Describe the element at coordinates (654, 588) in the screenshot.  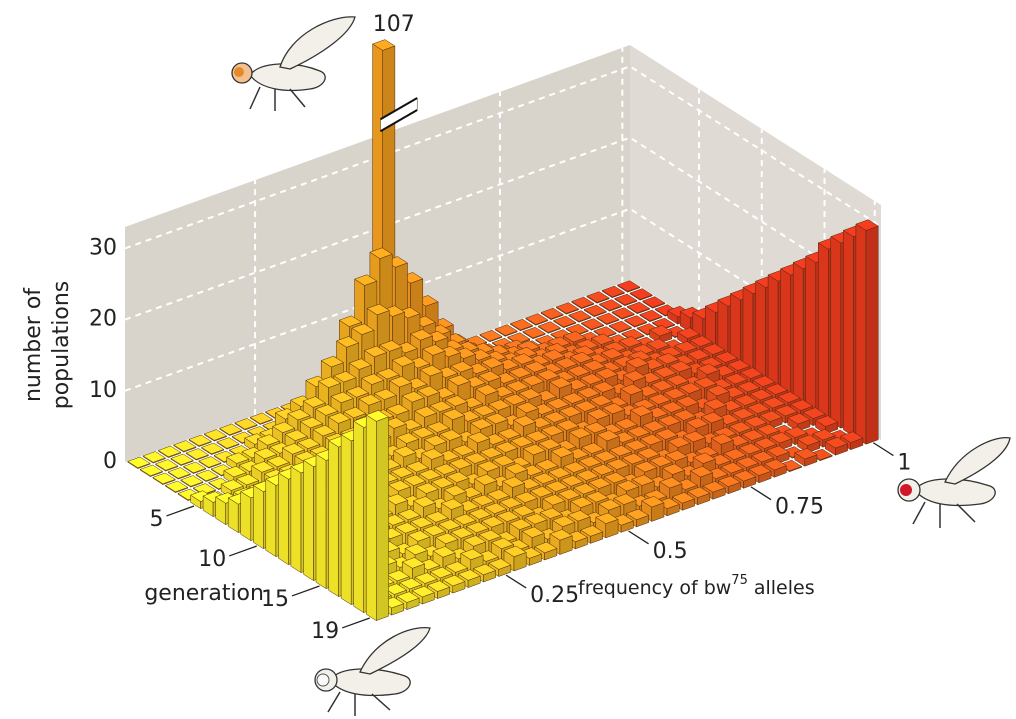
I see `x-axis-title-part: frequency of bw` at that location.